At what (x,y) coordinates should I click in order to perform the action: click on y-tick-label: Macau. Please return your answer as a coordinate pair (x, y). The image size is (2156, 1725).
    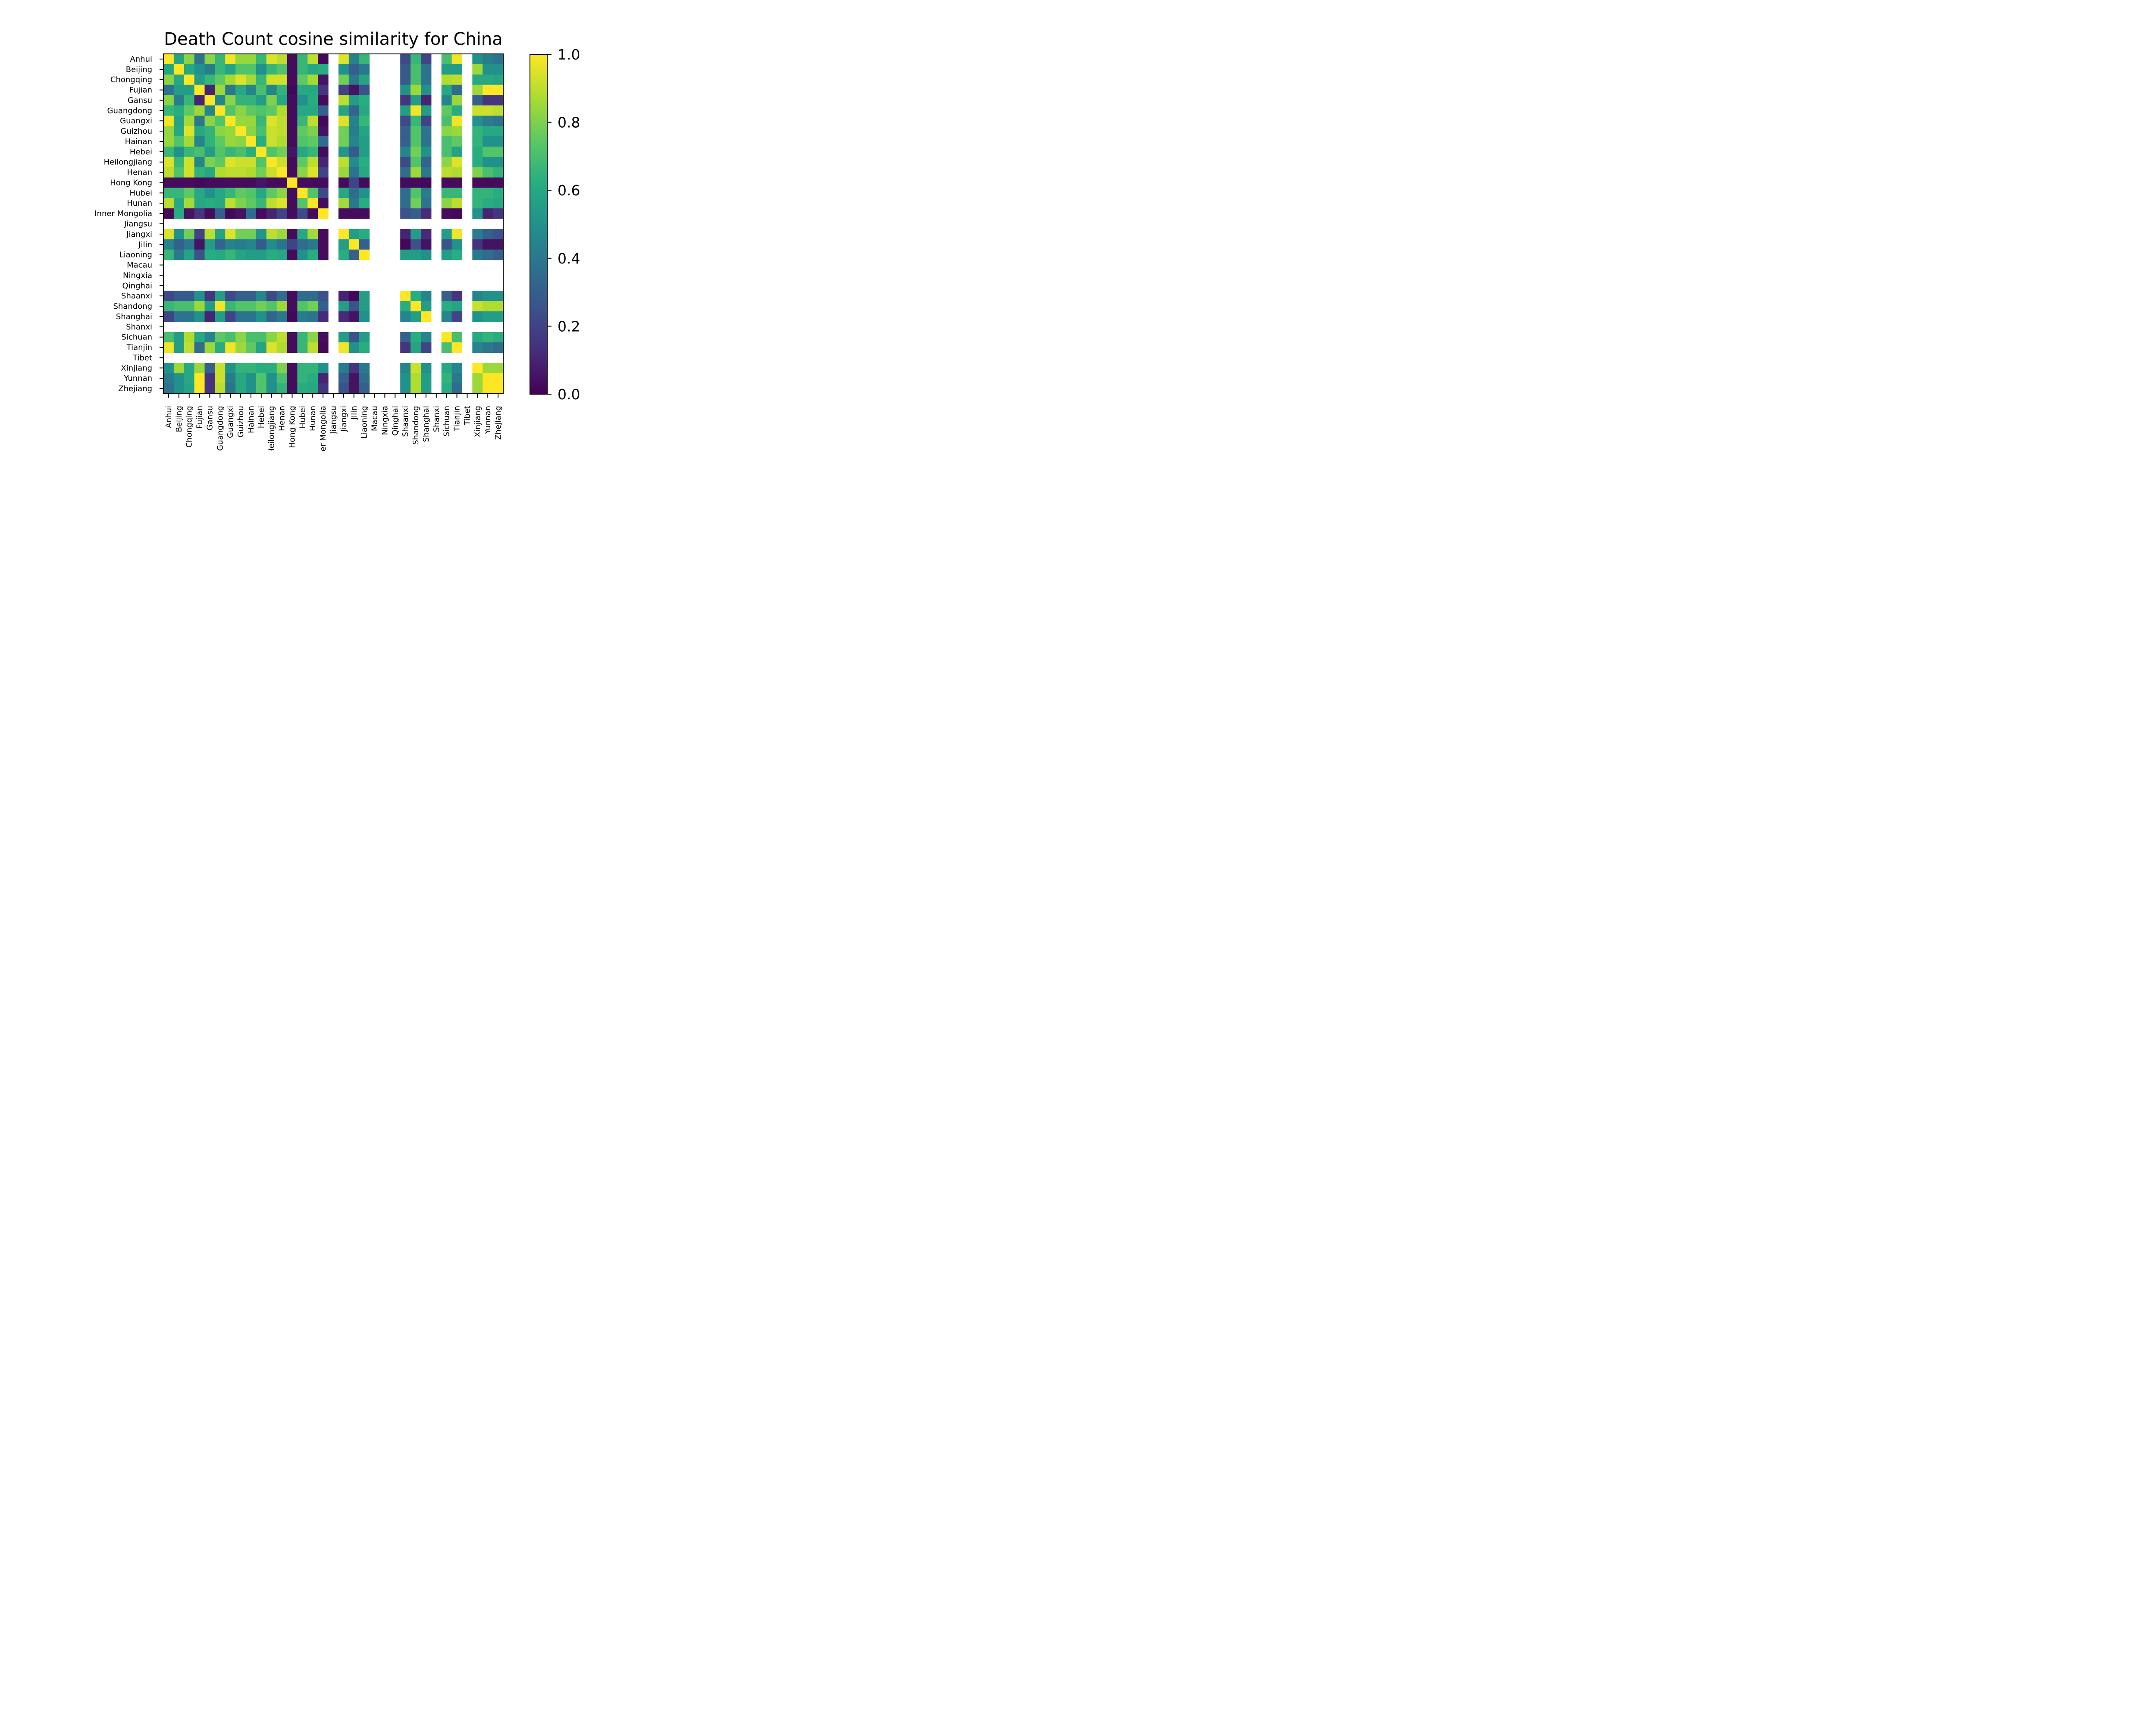
    Looking at the image, I should click on (139, 265).